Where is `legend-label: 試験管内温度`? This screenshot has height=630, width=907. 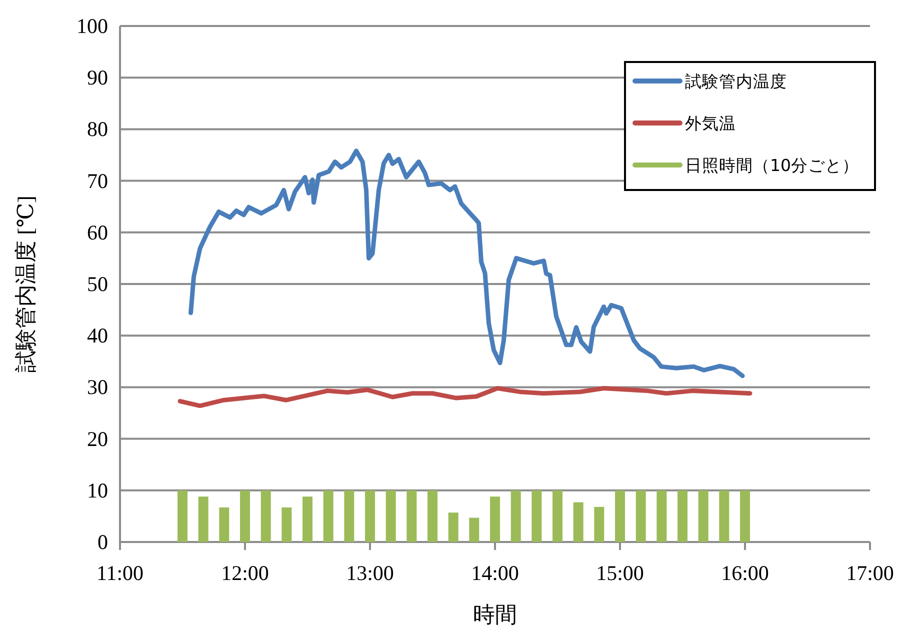
legend-label: 試験管内温度 is located at coordinates (736, 81).